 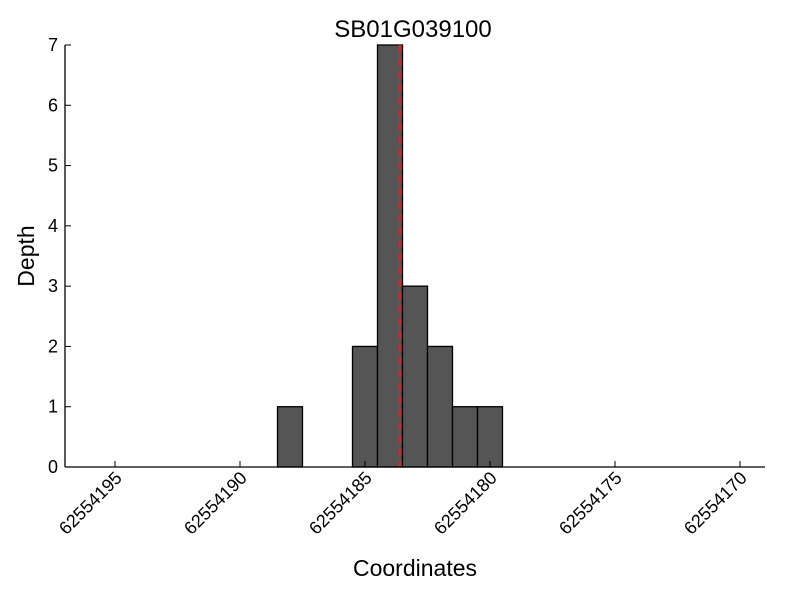 What do you see at coordinates (53, 467) in the screenshot?
I see `y-tick-label: 0` at bounding box center [53, 467].